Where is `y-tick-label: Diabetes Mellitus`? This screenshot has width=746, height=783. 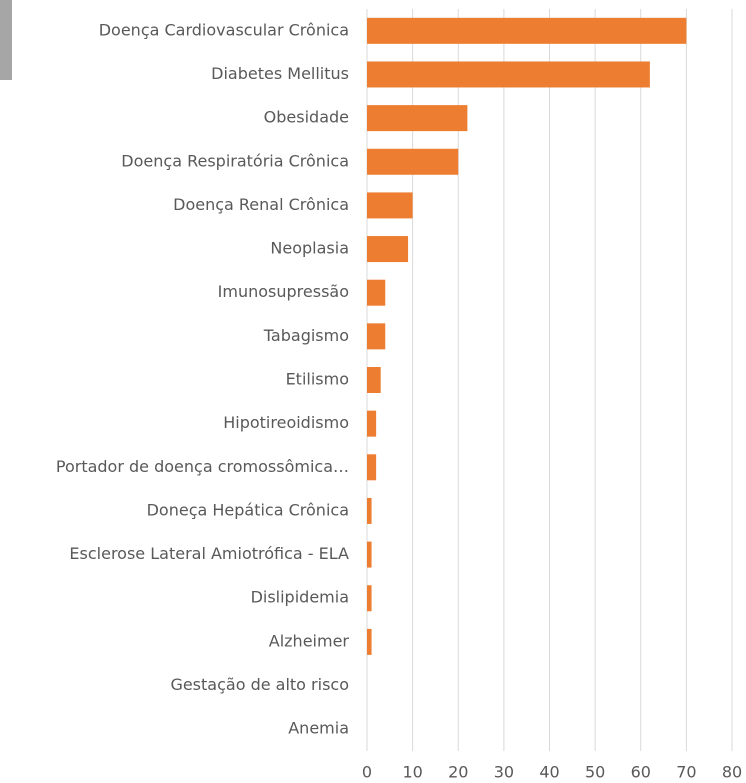
y-tick-label: Diabetes Mellitus is located at coordinates (280, 73).